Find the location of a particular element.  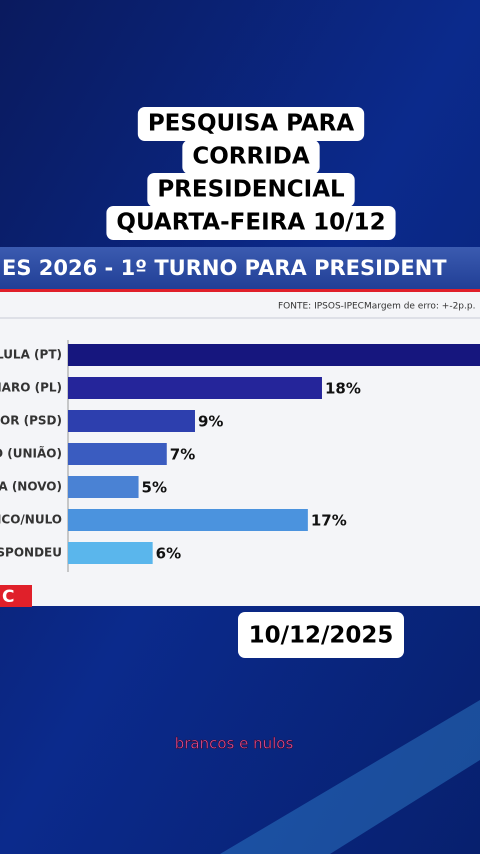

date: 10/12/2025 is located at coordinates (321, 636).